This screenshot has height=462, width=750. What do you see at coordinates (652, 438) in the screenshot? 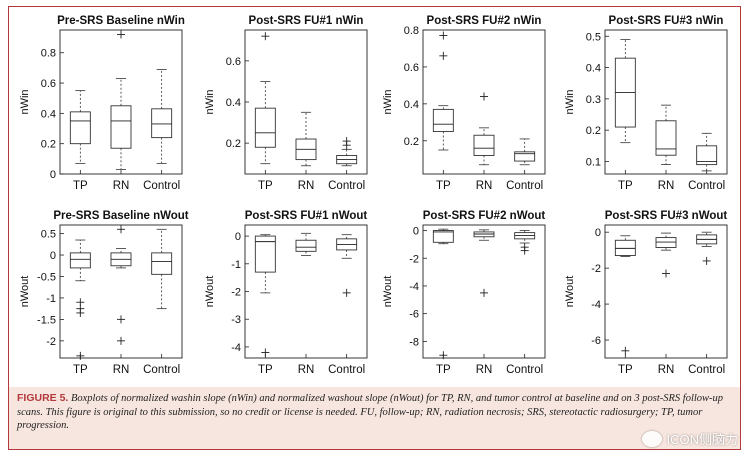
I see `wechat-icon` at bounding box center [652, 438].